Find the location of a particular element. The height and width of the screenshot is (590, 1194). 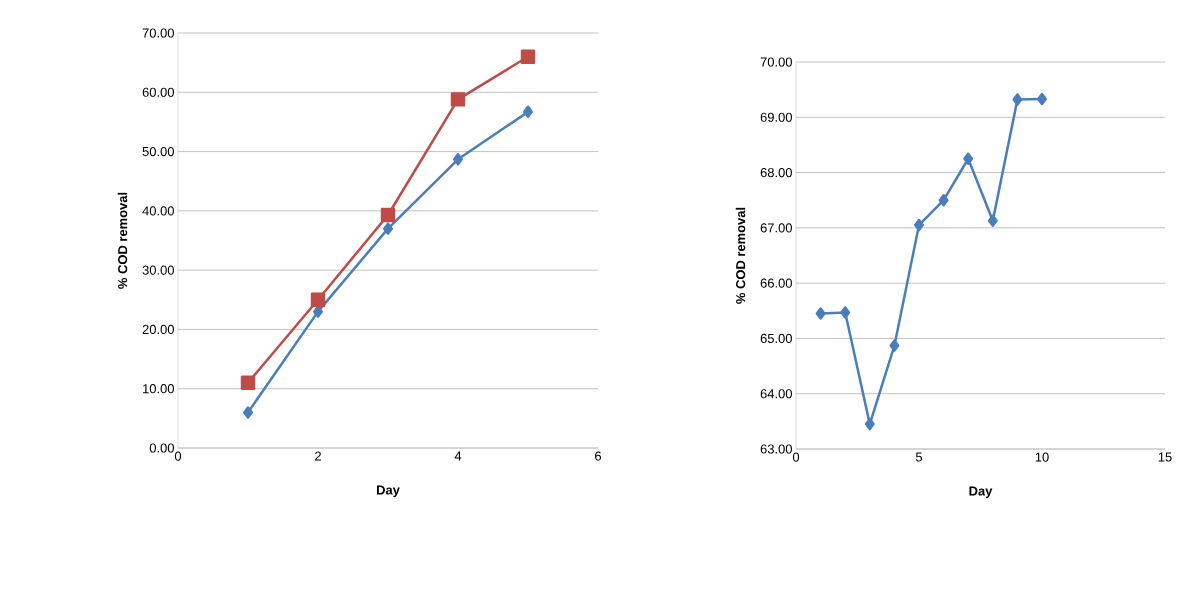

x-tick-label: 2 is located at coordinates (318, 456).